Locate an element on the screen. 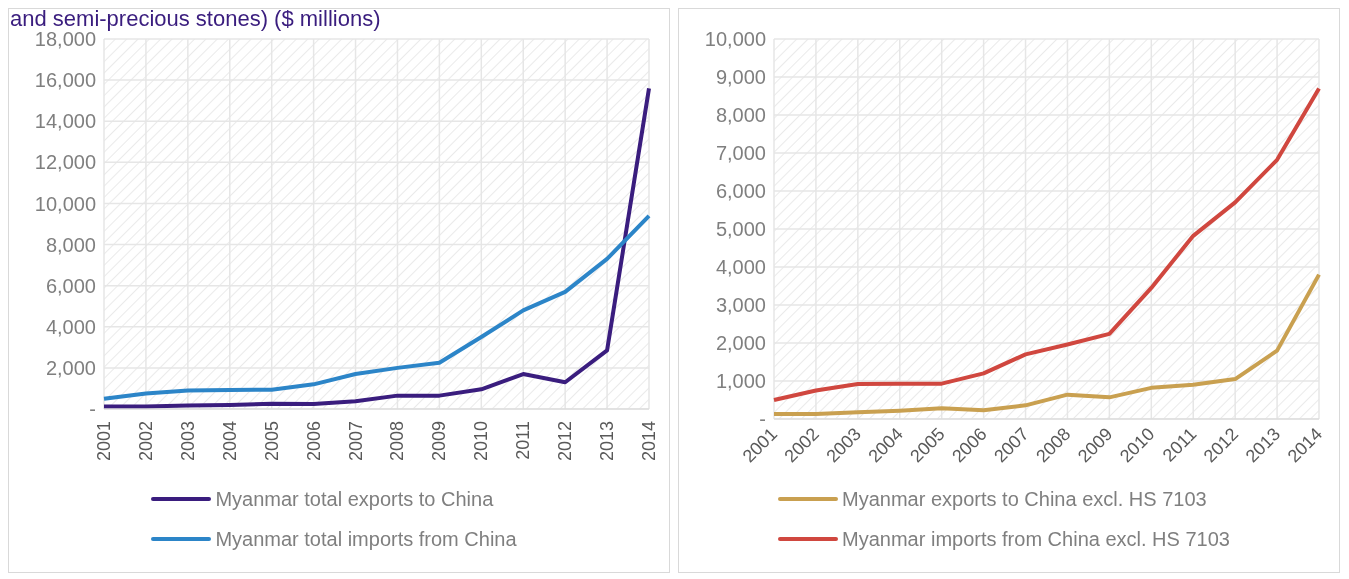  x-tick-label: 2004 is located at coordinates (229, 441).